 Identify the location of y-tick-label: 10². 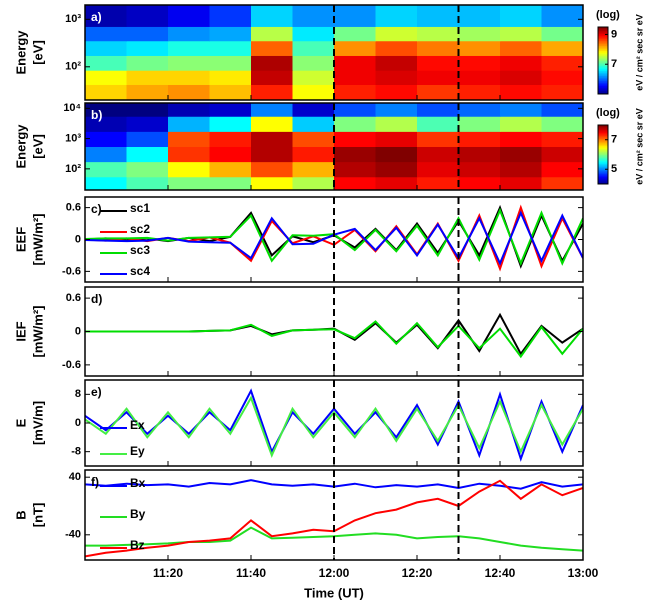
(73, 169).